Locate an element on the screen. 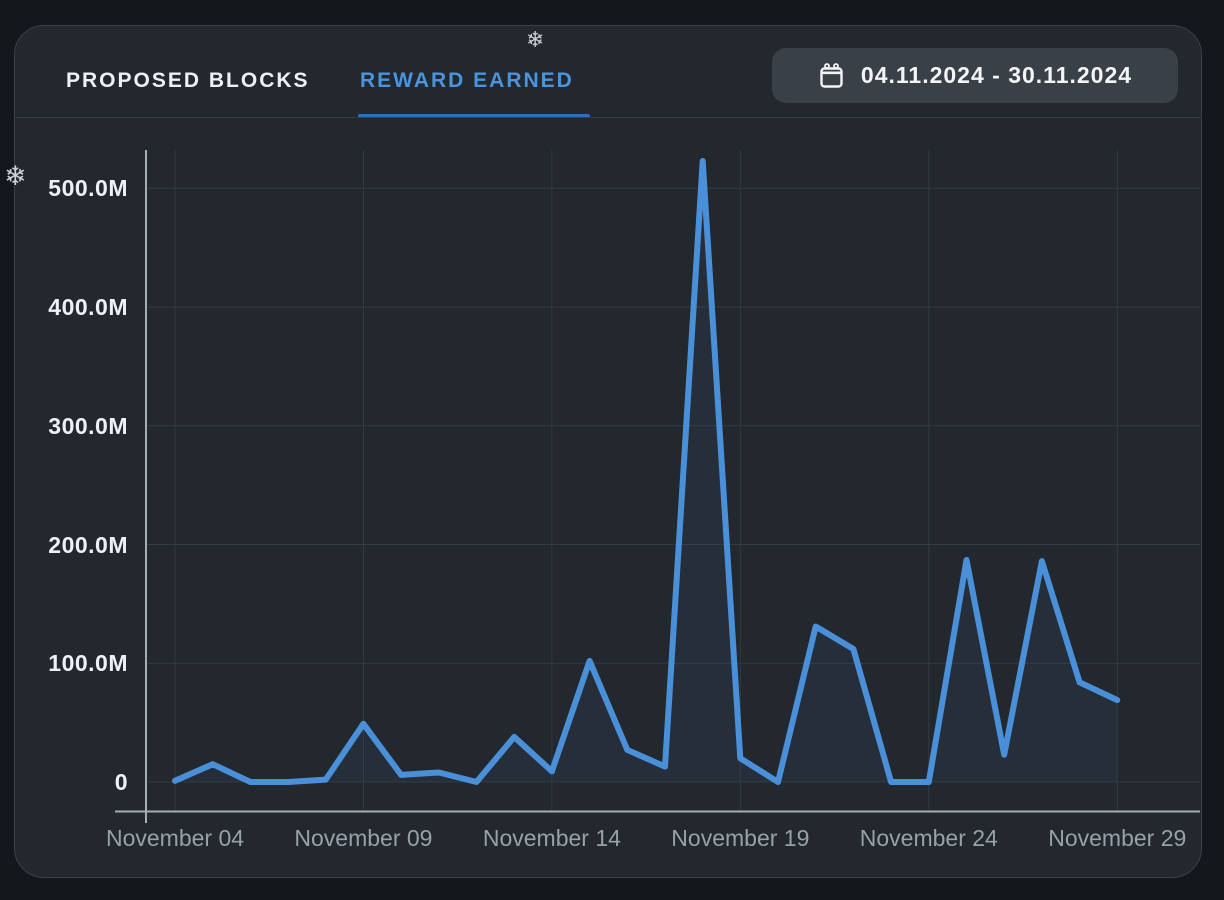  x-tick-label: November 09 is located at coordinates (363, 838).